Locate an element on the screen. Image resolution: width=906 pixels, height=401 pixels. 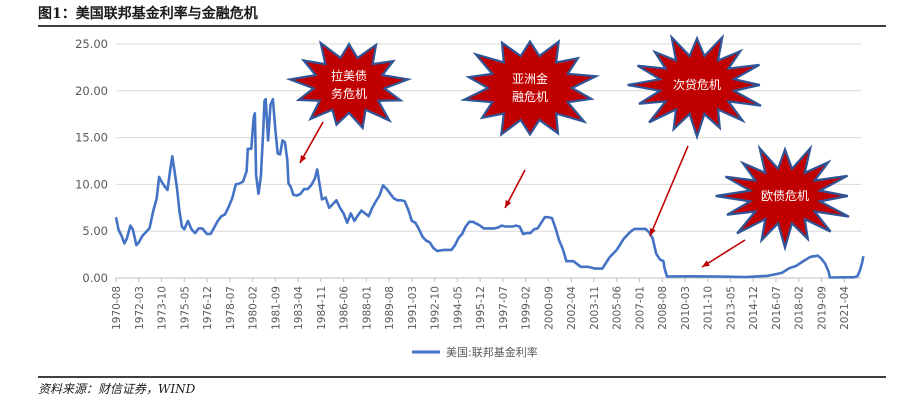
x-tick-label: 1991-03 is located at coordinates (413, 308).